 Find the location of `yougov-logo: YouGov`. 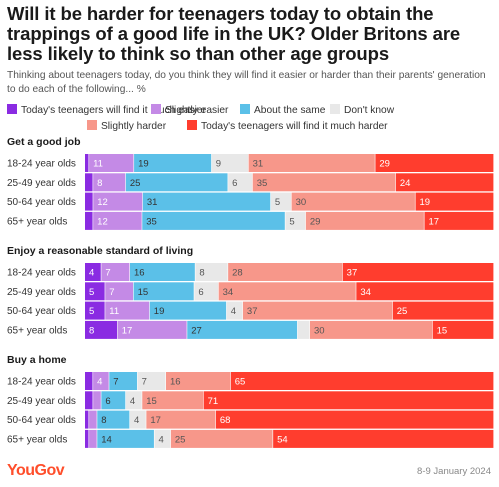

yougov-logo: YouGov is located at coordinates (36, 470).